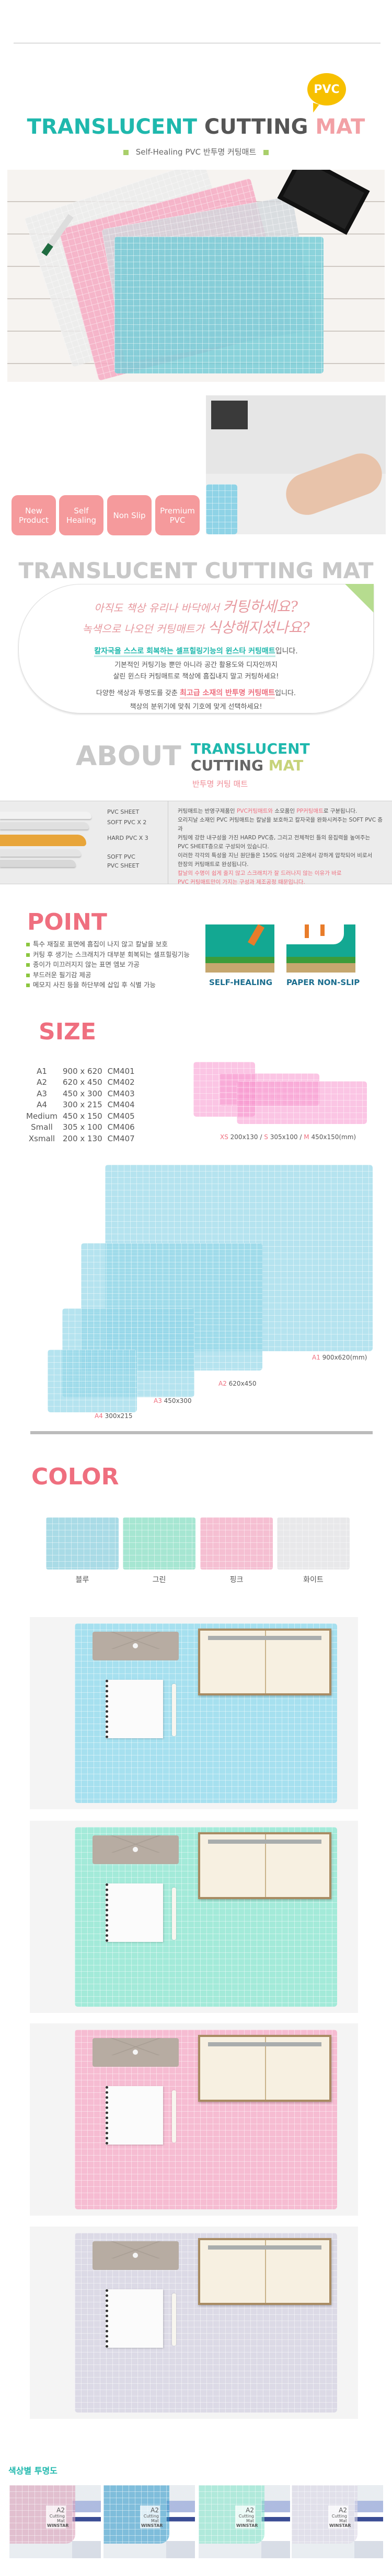 The height and width of the screenshot is (2576, 392). Describe the element at coordinates (196, 651) in the screenshot. I see `intro-p1: 칼자국을 스스로 회복하는 셀프힐링기능의 윈스타 커팅매트입니다.` at that location.